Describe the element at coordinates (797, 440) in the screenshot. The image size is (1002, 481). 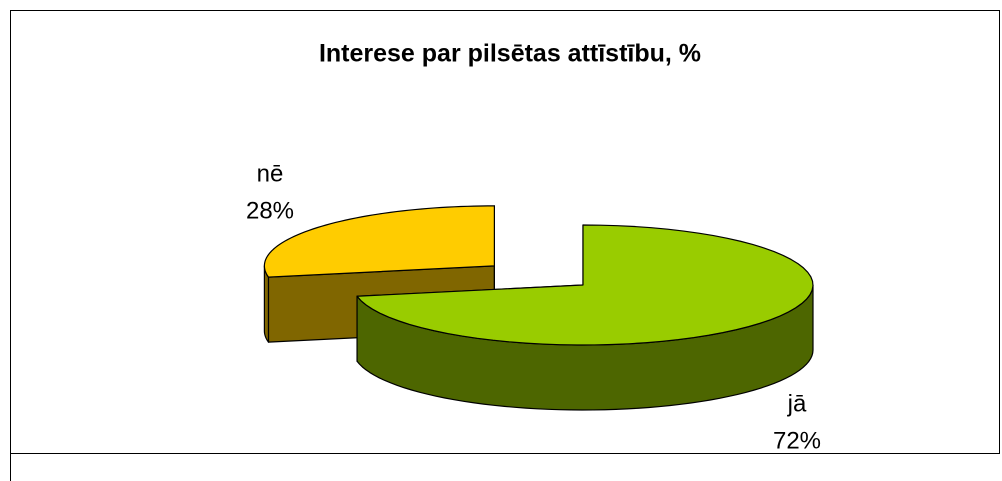
I see `slice-value-label: 72%` at that location.